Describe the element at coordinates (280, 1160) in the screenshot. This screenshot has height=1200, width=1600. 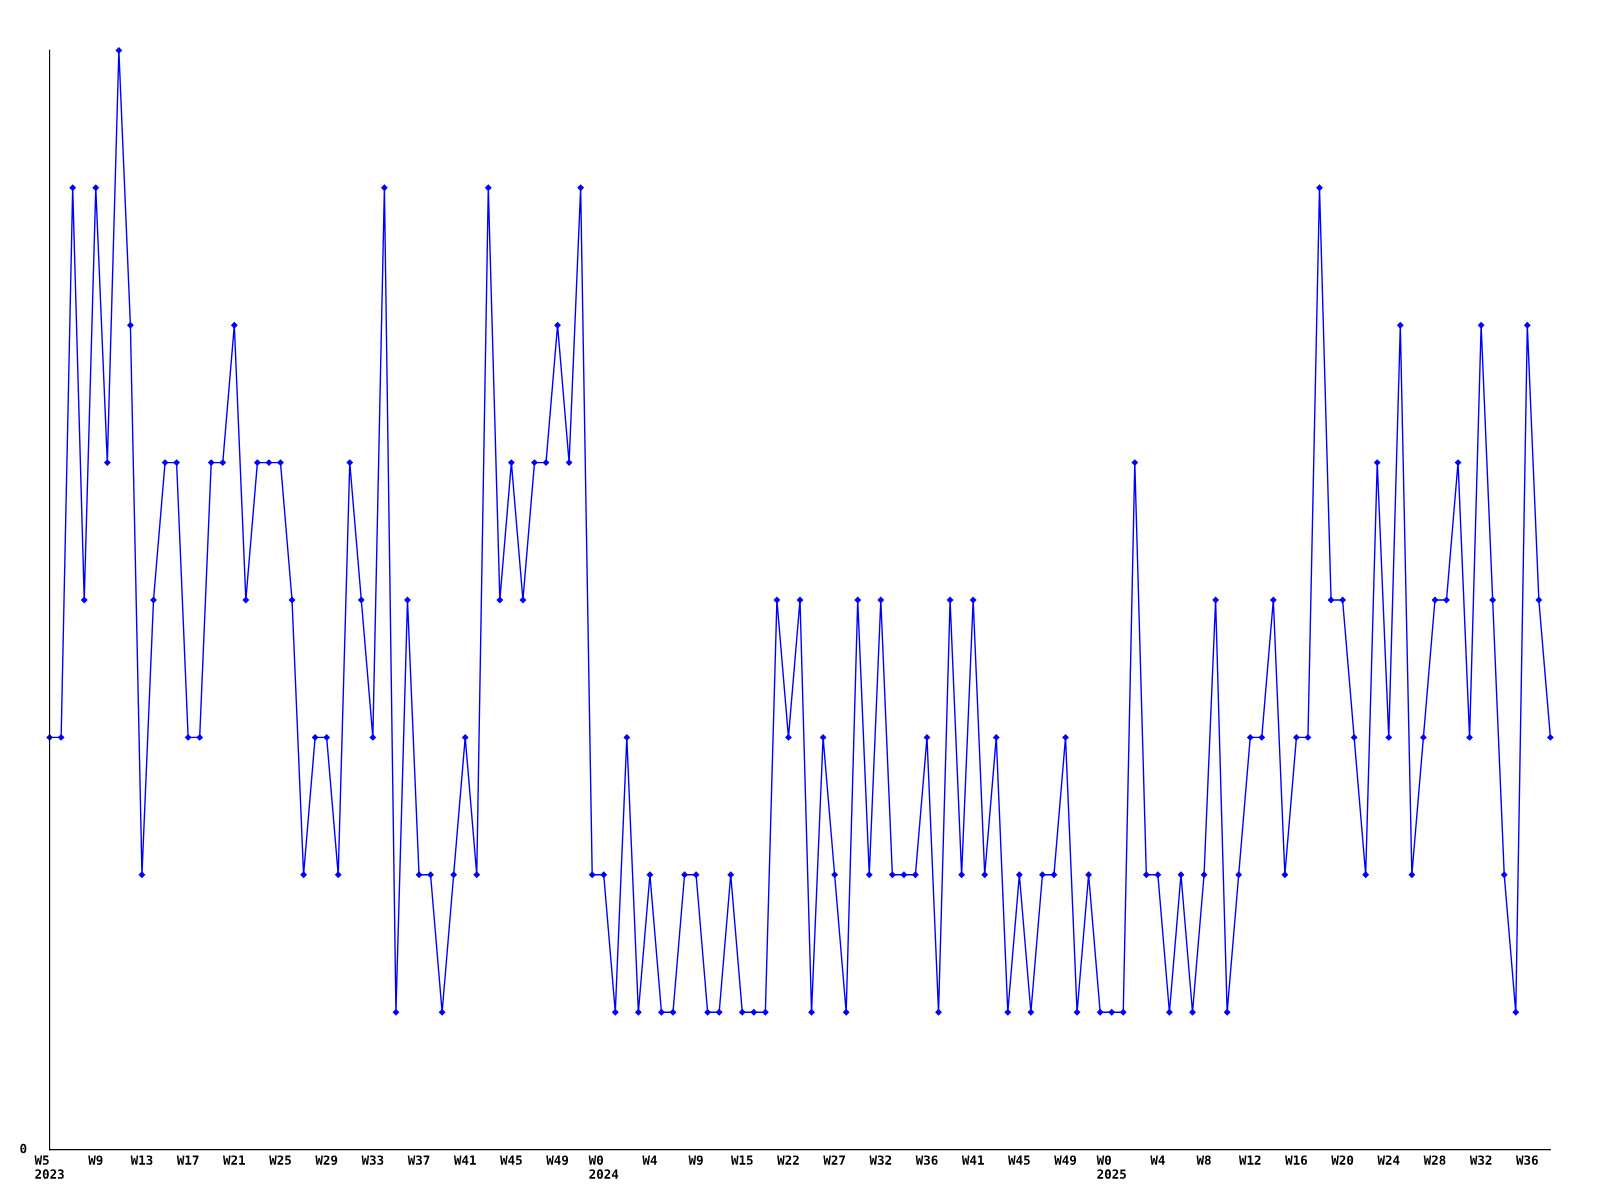
I see `x-tick-label: W25` at that location.